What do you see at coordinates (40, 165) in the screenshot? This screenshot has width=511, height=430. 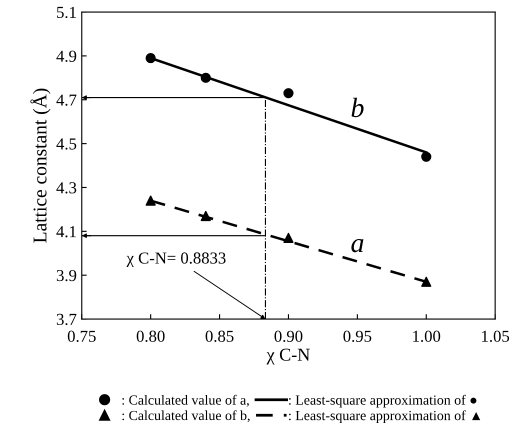 I see `y-axis-title: Lattice constant (Å)` at bounding box center [40, 165].